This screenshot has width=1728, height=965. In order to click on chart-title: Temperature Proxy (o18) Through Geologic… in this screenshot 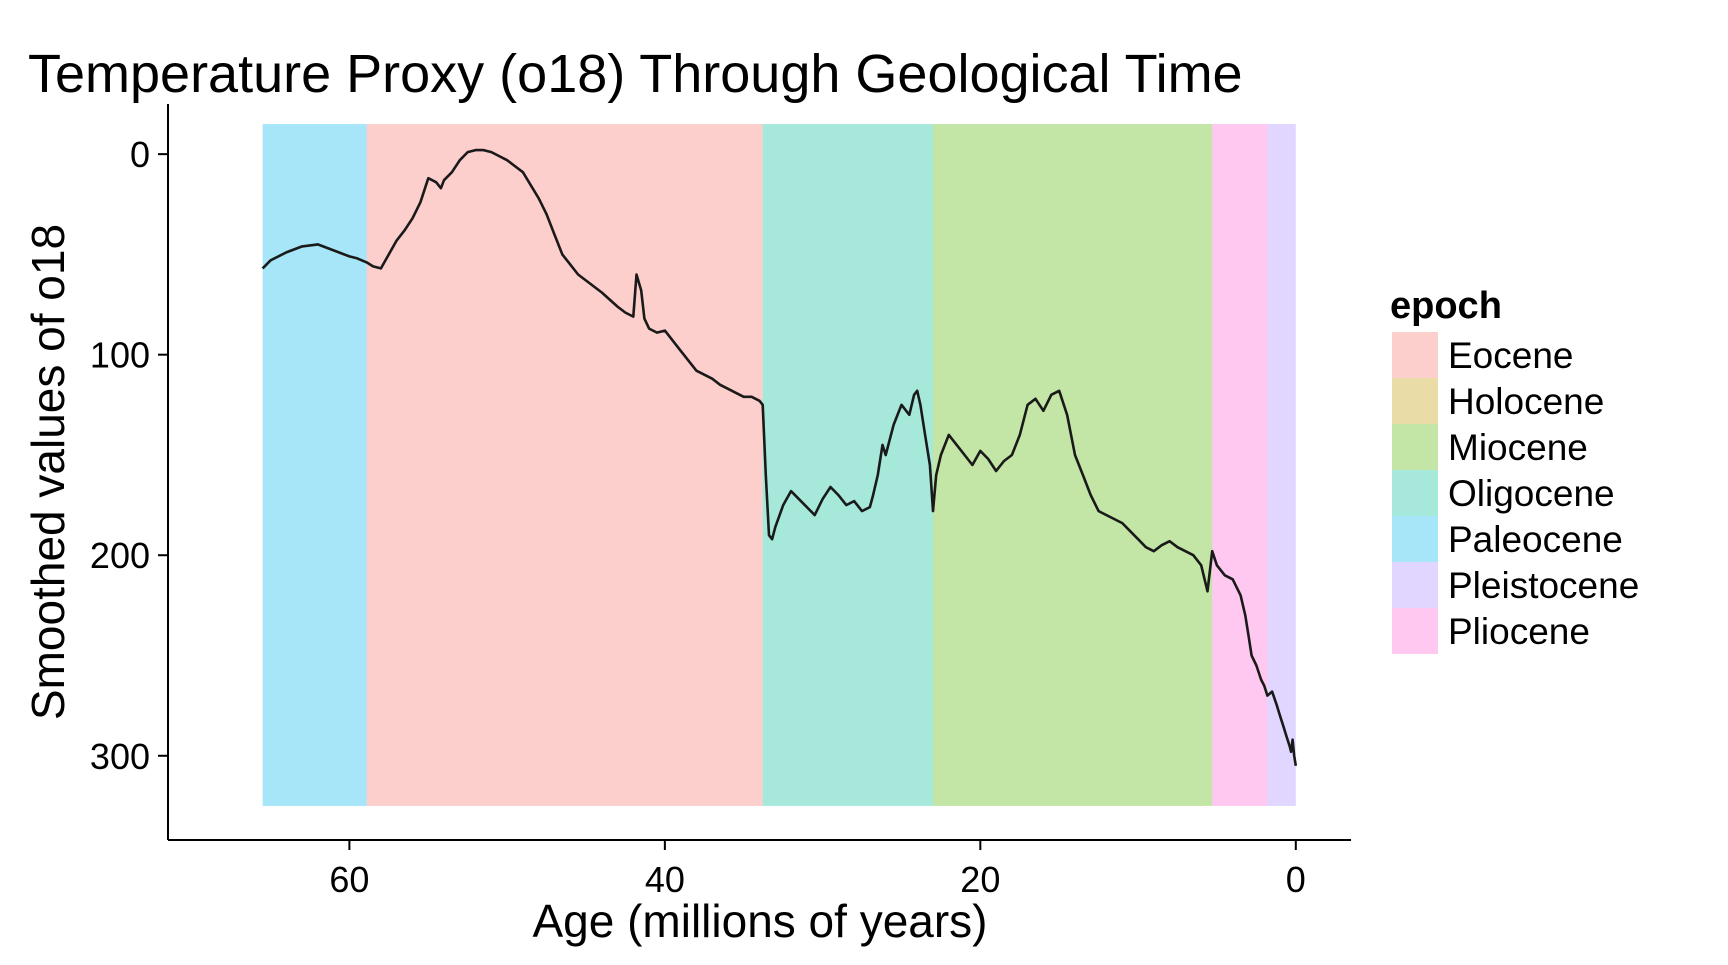, I will do `click(635, 74)`.